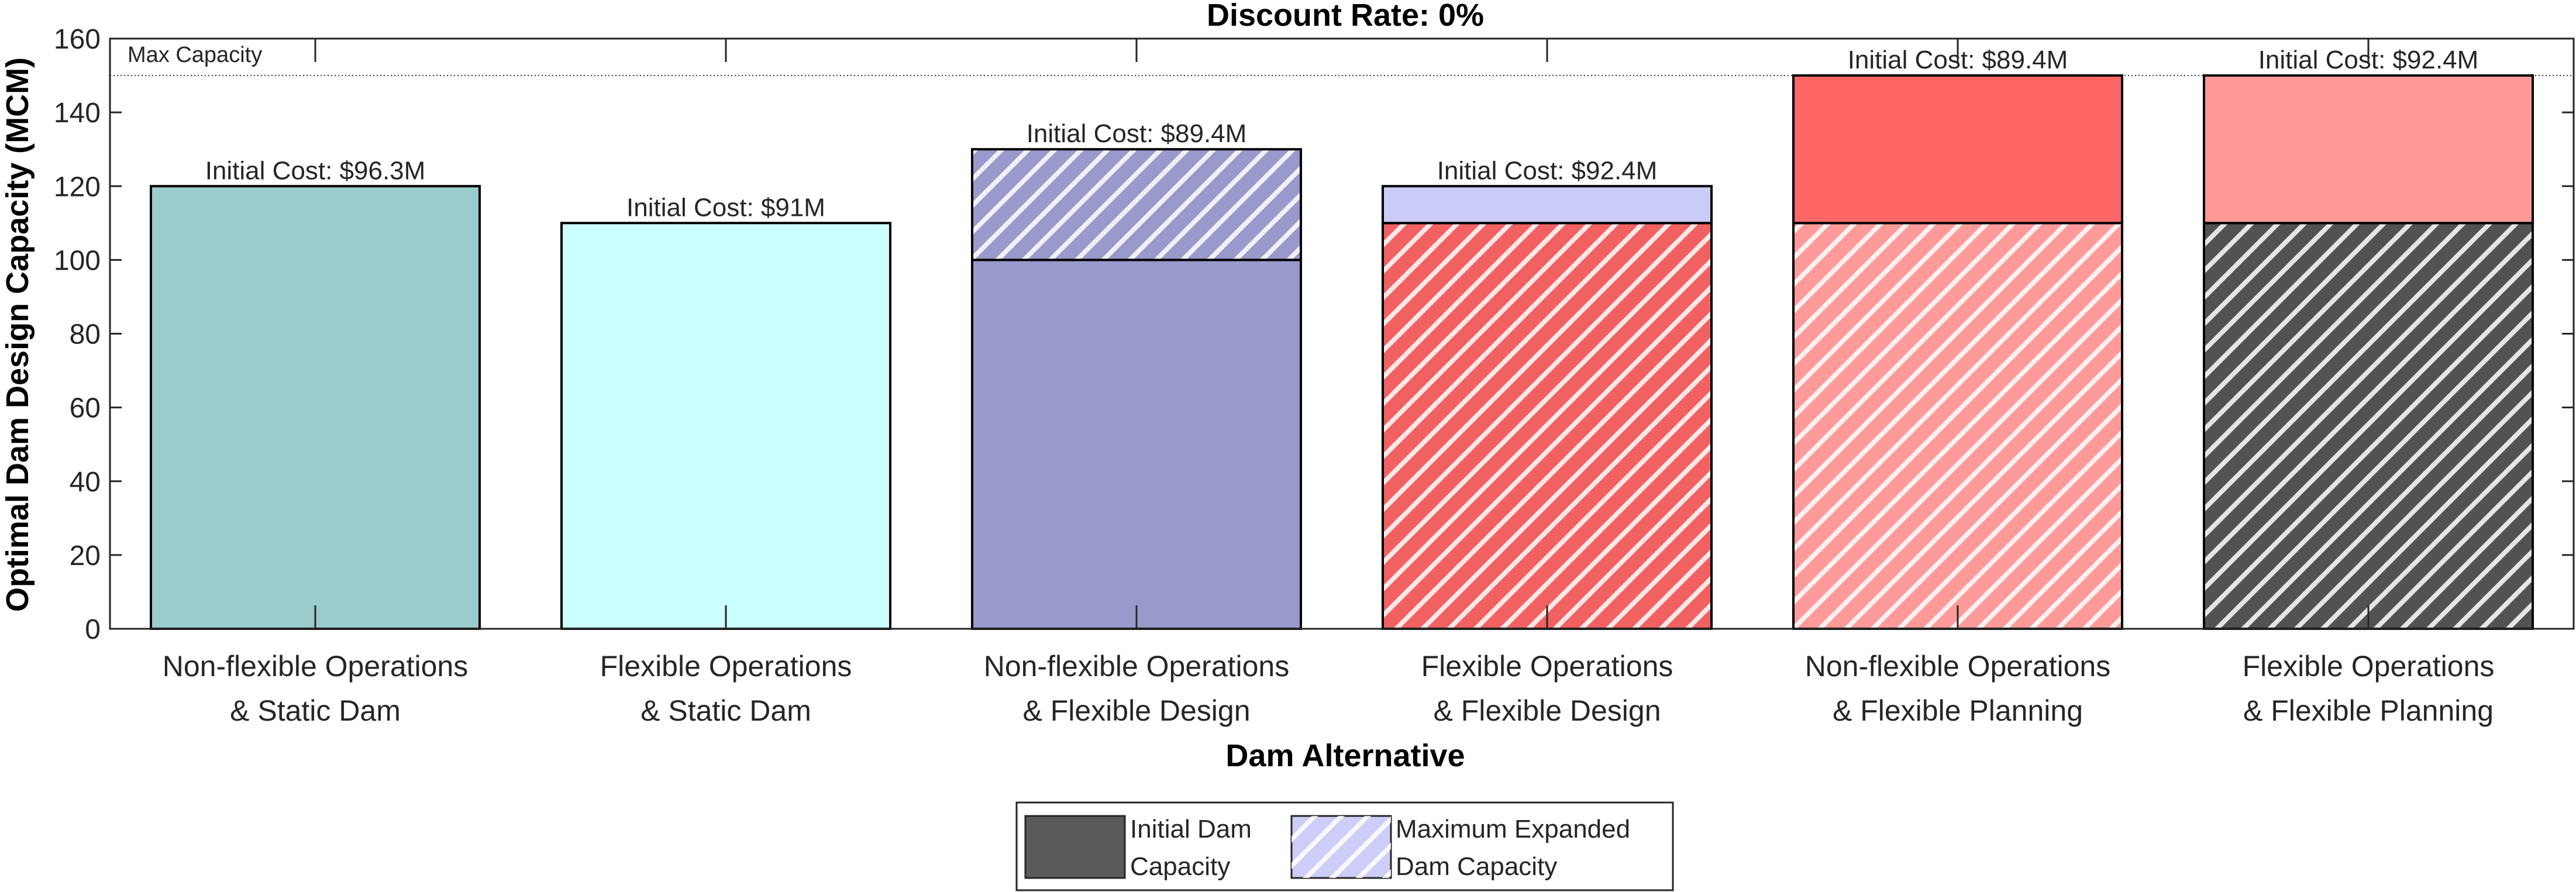 This screenshot has width=2576, height=892. What do you see at coordinates (85, 482) in the screenshot?
I see `y-tick-label: 40` at bounding box center [85, 482].